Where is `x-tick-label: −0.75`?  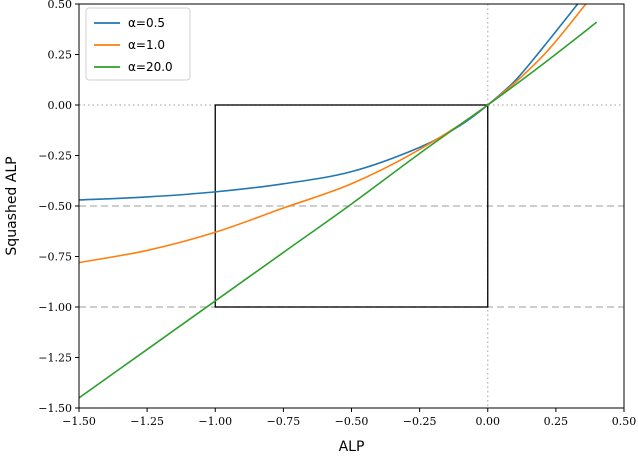 x-tick-label: −0.75 is located at coordinates (284, 421).